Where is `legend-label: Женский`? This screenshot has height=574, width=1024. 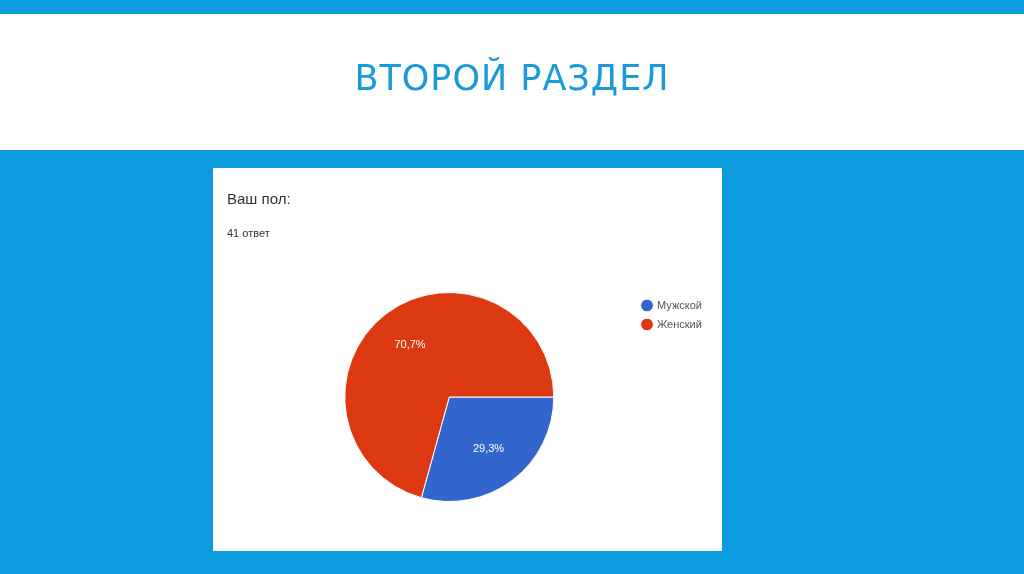
legend-label: Женский is located at coordinates (679, 323).